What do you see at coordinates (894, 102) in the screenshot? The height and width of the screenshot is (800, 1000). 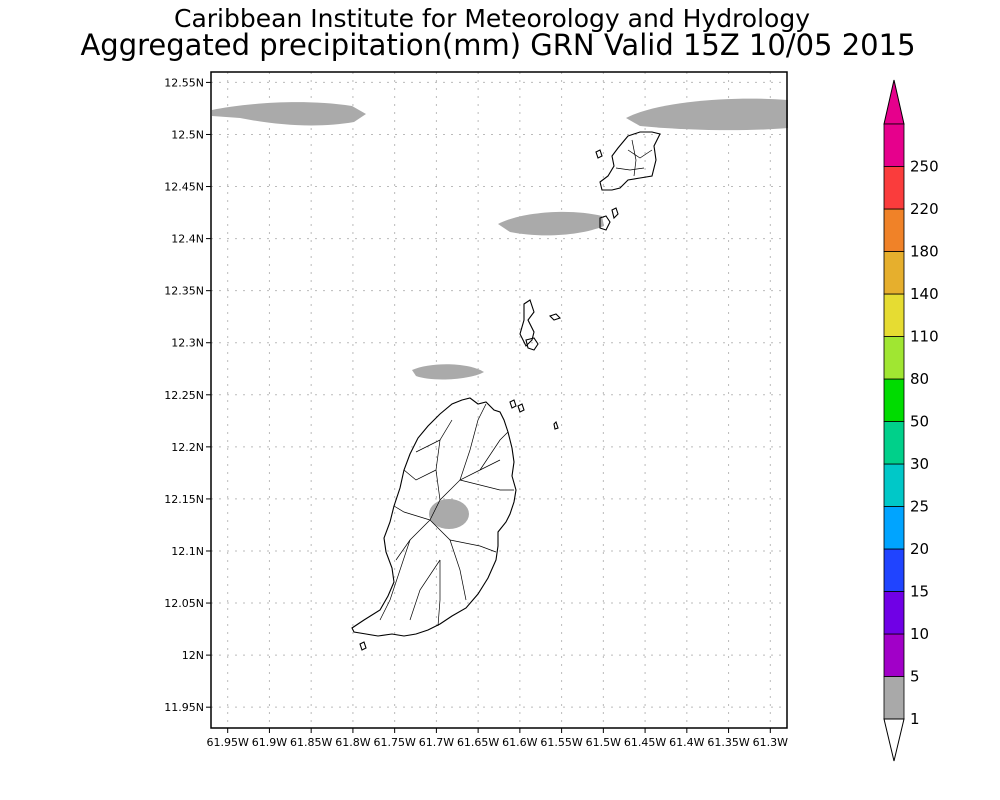 I see `colorbar-upper-triangle` at bounding box center [894, 102].